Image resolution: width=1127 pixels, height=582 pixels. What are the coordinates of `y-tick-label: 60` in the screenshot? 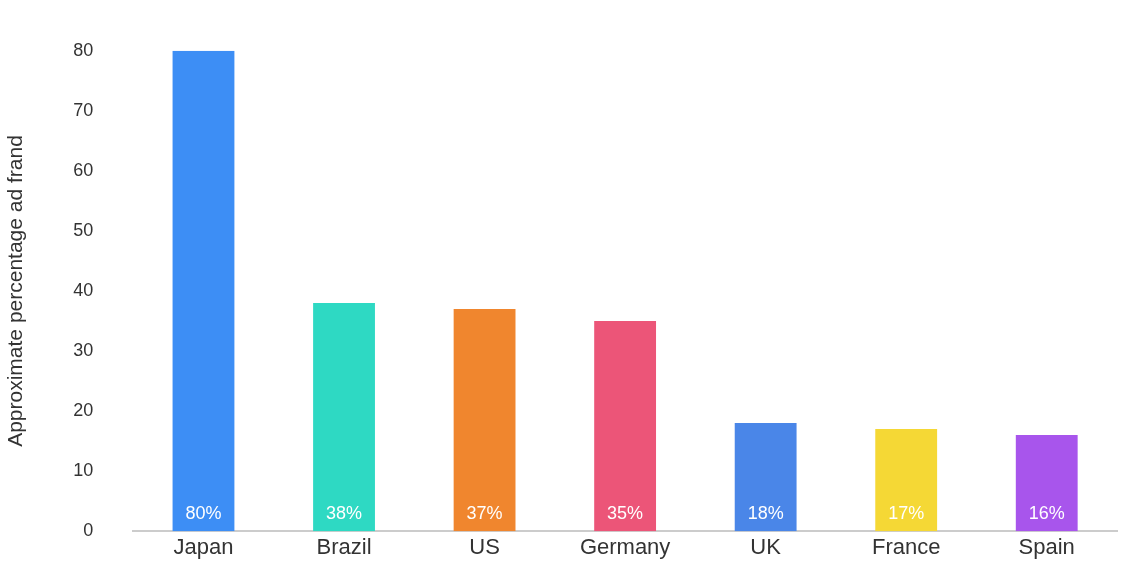 It's located at (83, 169).